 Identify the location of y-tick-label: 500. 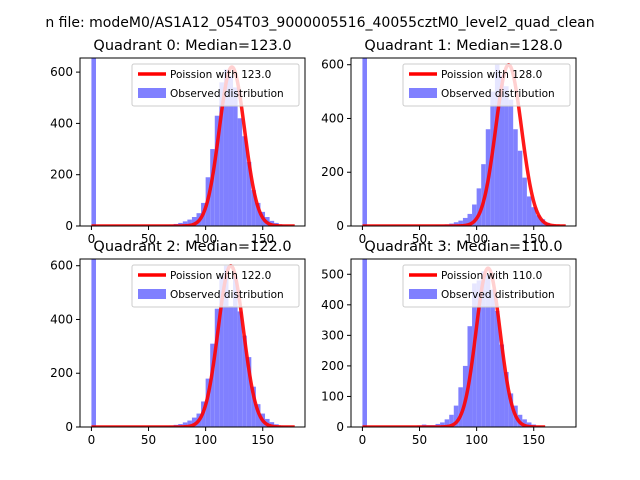
(332, 274).